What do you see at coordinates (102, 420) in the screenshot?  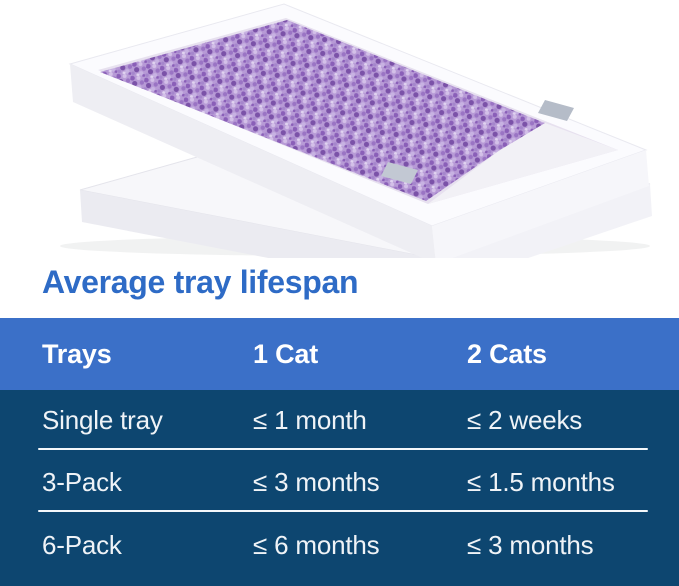 I see `cell-tray-type: Single tray` at bounding box center [102, 420].